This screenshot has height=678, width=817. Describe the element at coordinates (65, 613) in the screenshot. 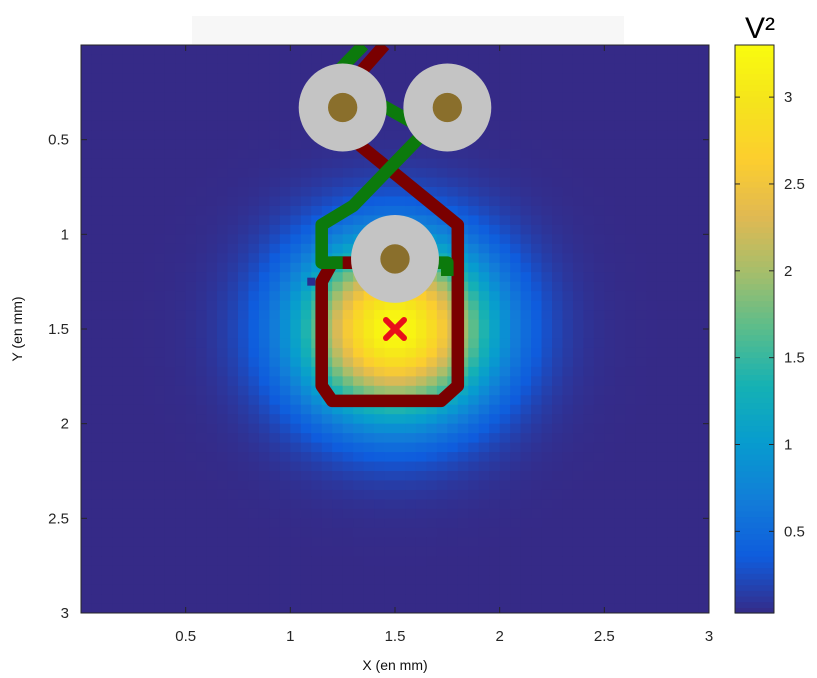

I see `y-tick-label: 3` at that location.